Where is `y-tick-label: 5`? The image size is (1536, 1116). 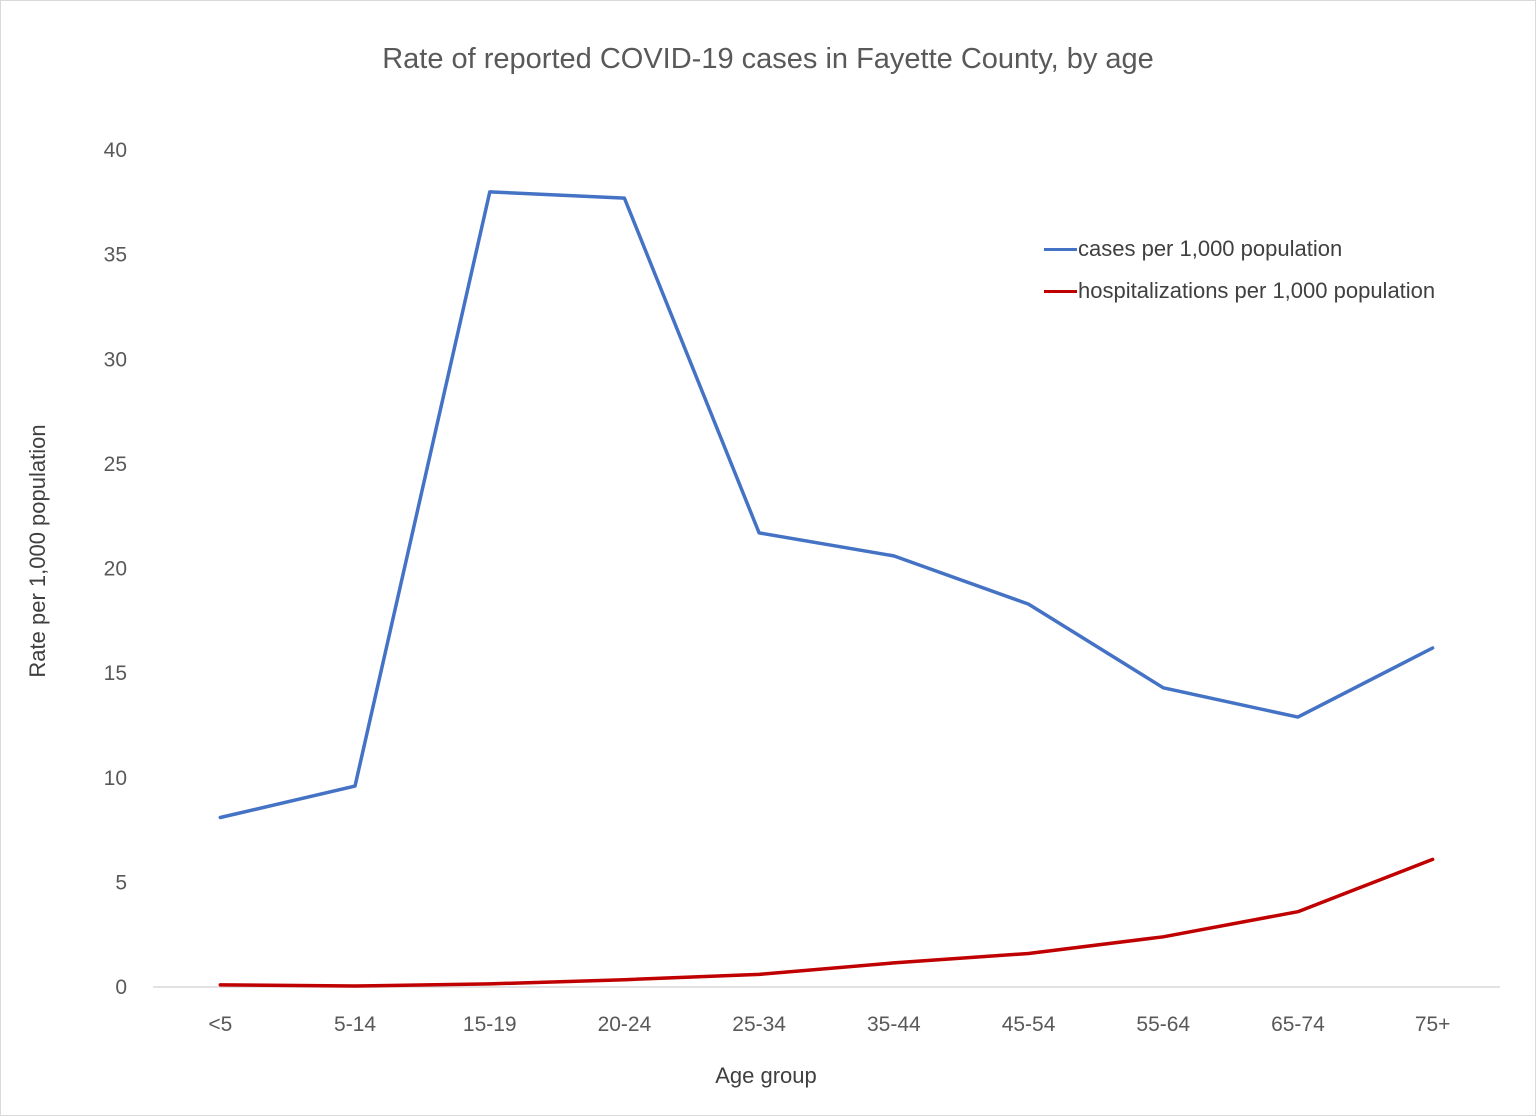
y-tick-label: 5 is located at coordinates (121, 882).